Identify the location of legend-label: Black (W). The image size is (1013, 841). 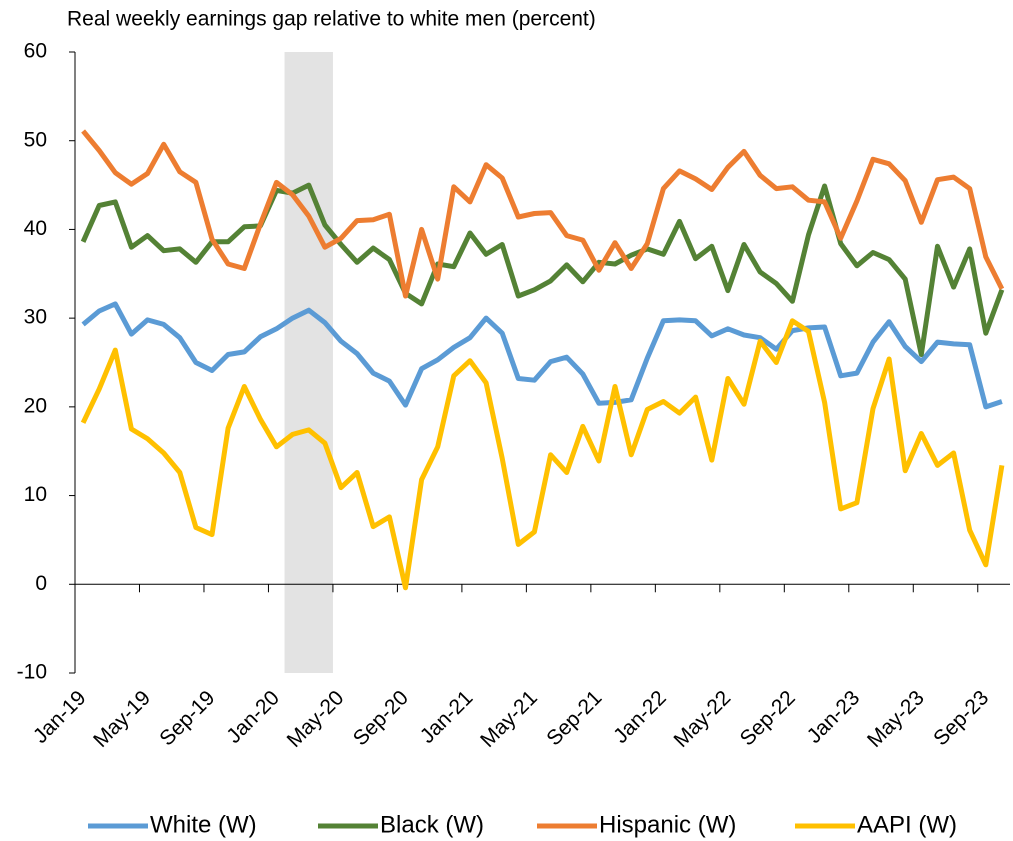
(432, 824).